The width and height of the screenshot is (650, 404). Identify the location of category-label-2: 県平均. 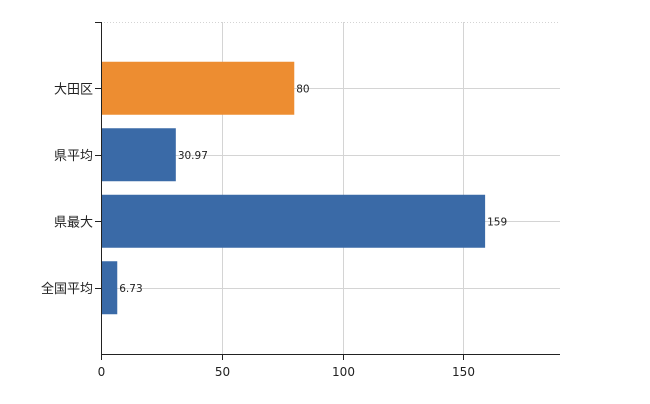
(73, 156).